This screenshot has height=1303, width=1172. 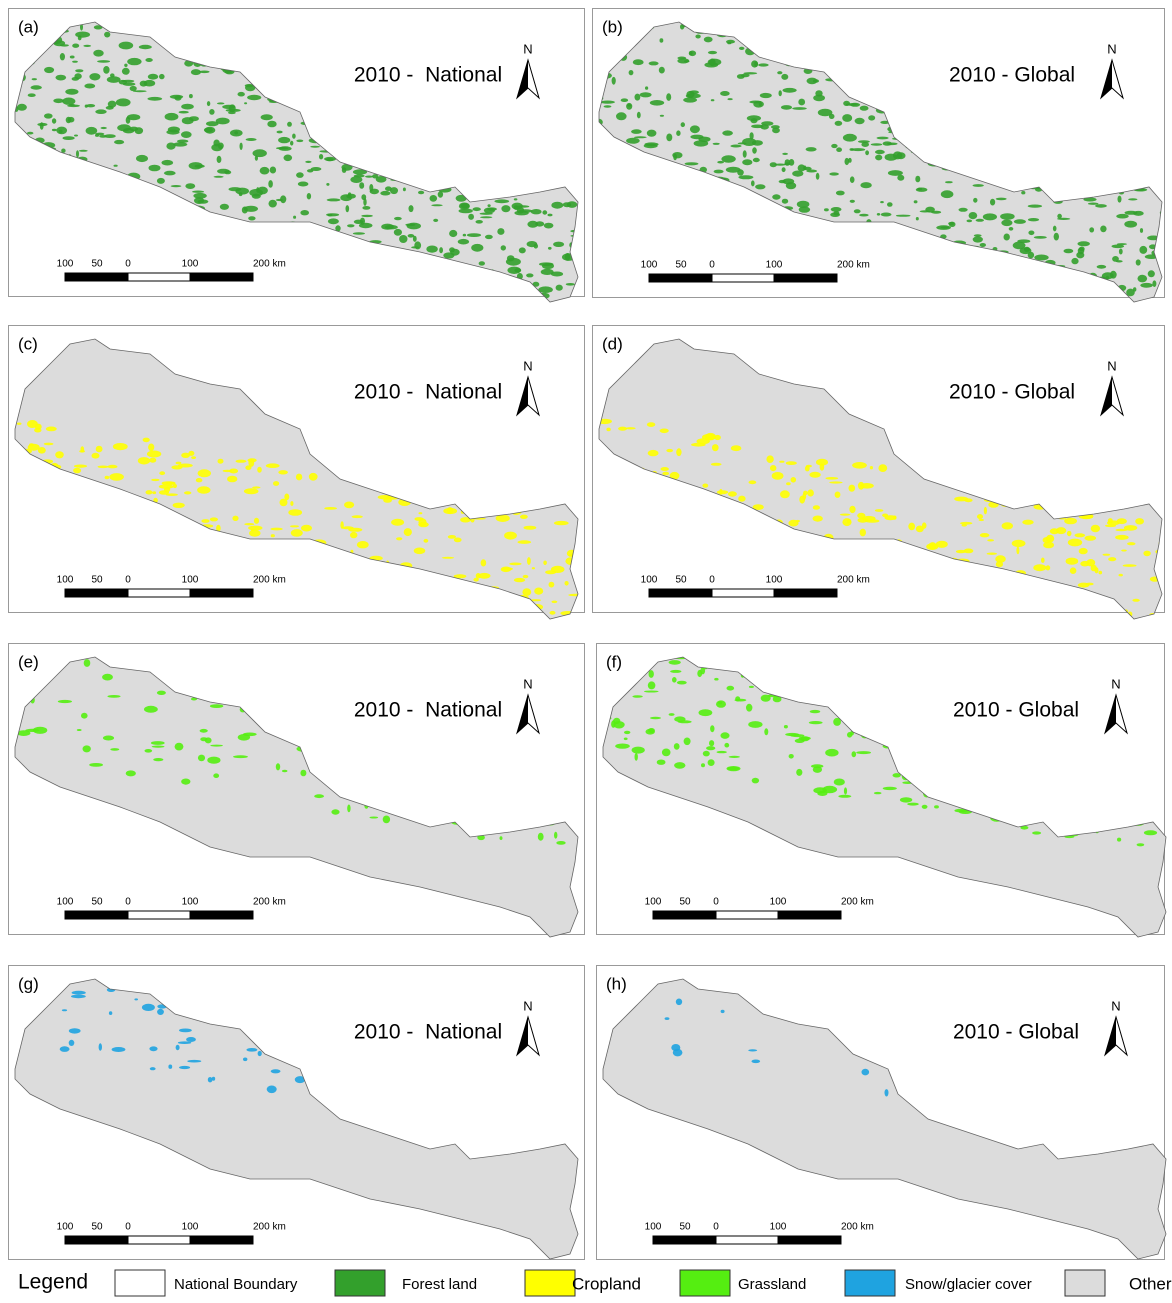 What do you see at coordinates (128, 580) in the screenshot?
I see `scale-label: 0` at bounding box center [128, 580].